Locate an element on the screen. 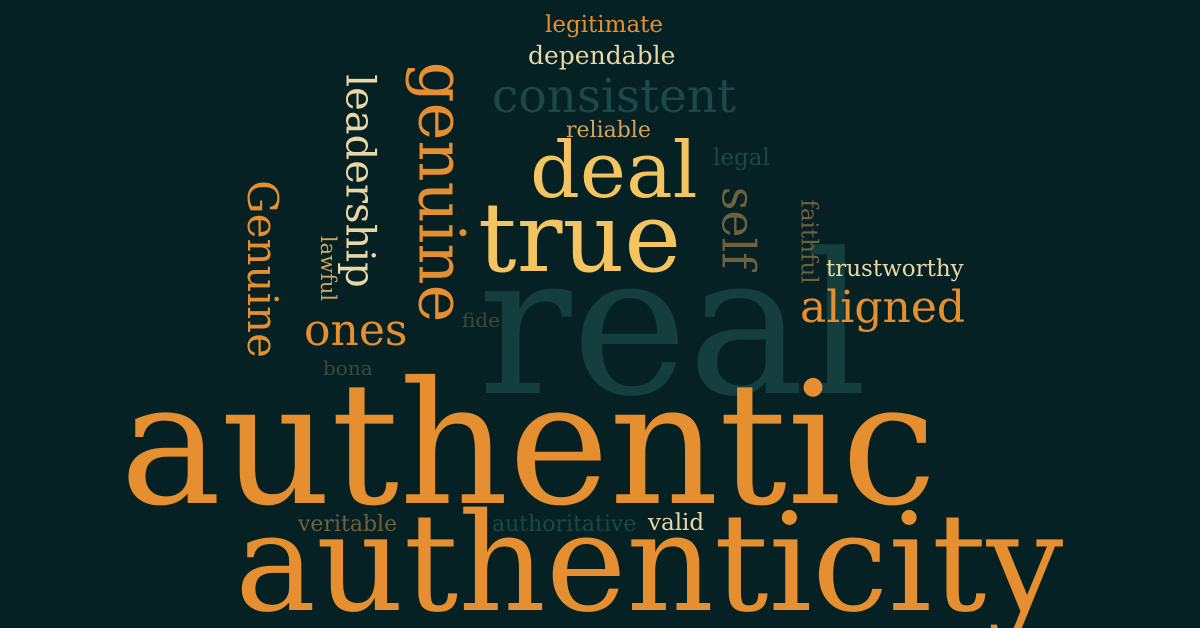  word-genuine-cap: Genuine is located at coordinates (262, 269).